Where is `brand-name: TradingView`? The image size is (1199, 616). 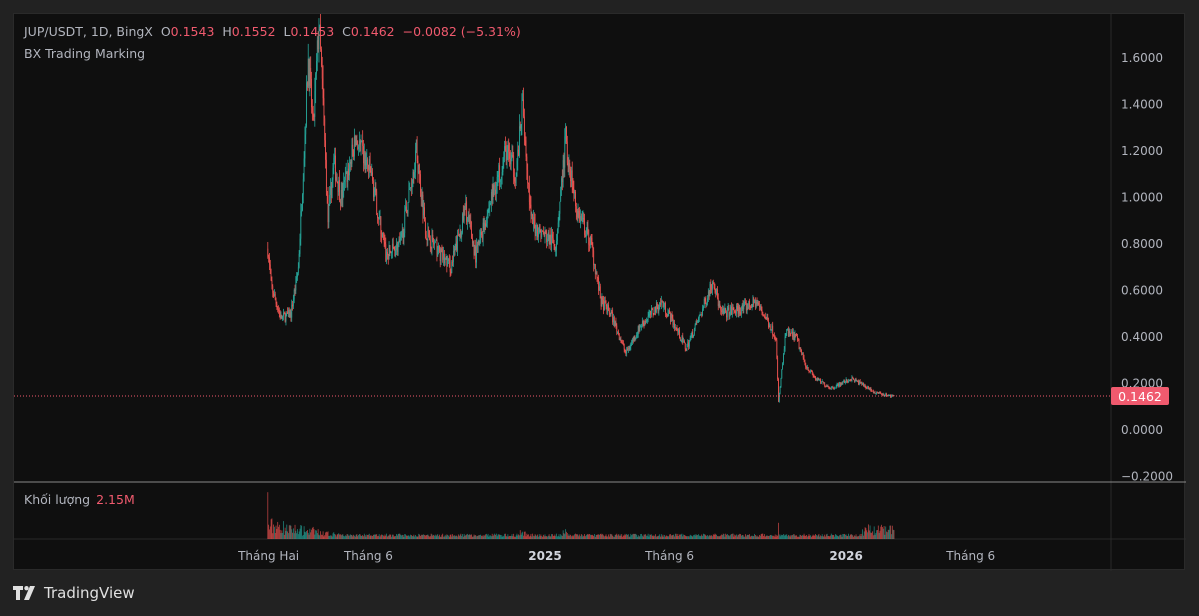
brand-name: TradingView is located at coordinates (89, 593).